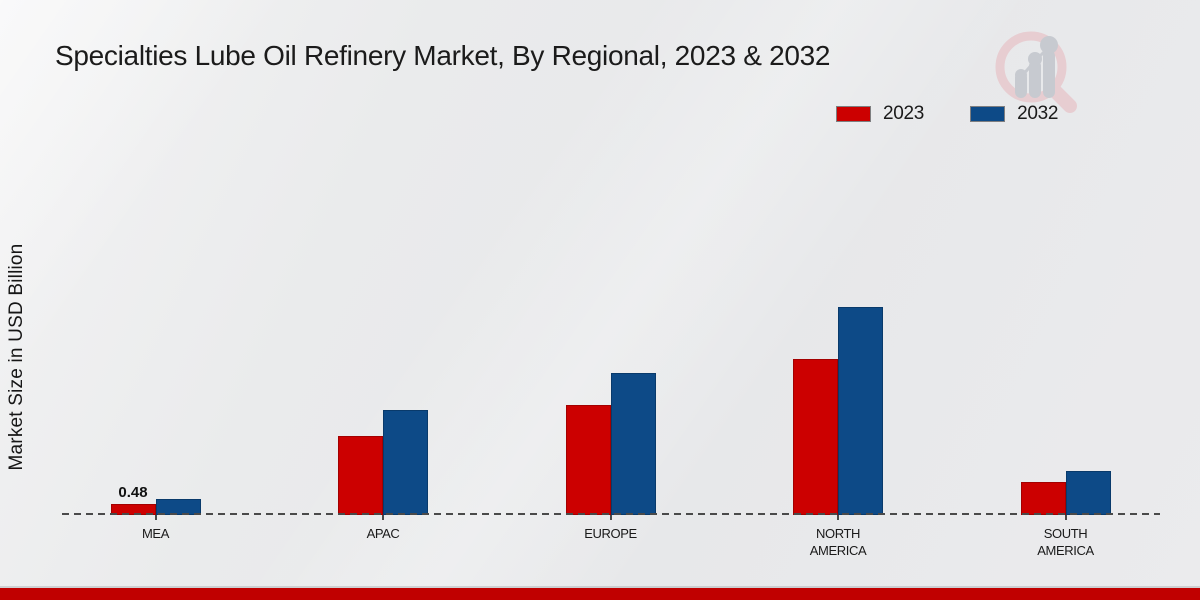 Image resolution: width=1200 pixels, height=600 pixels. I want to click on data-label-2023-mea: 0.48, so click(133, 492).